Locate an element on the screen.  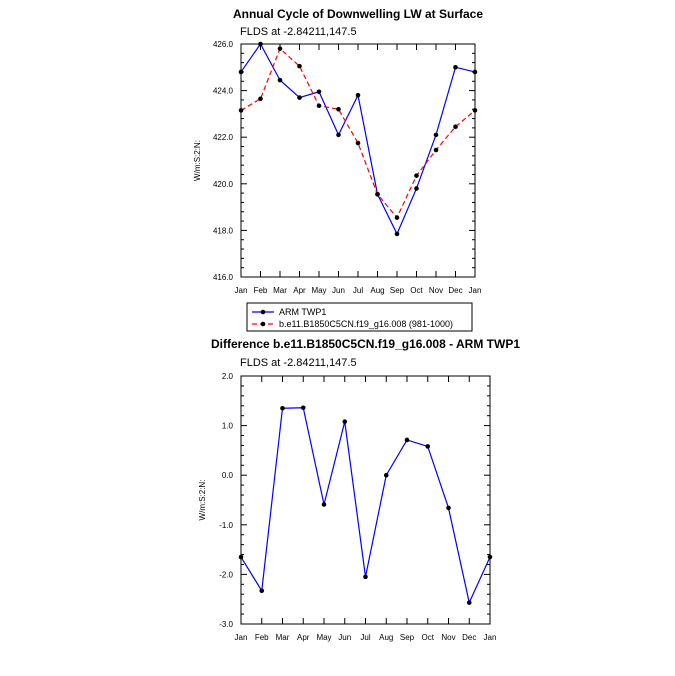
y-tick-label: -3.0 is located at coordinates (226, 624).